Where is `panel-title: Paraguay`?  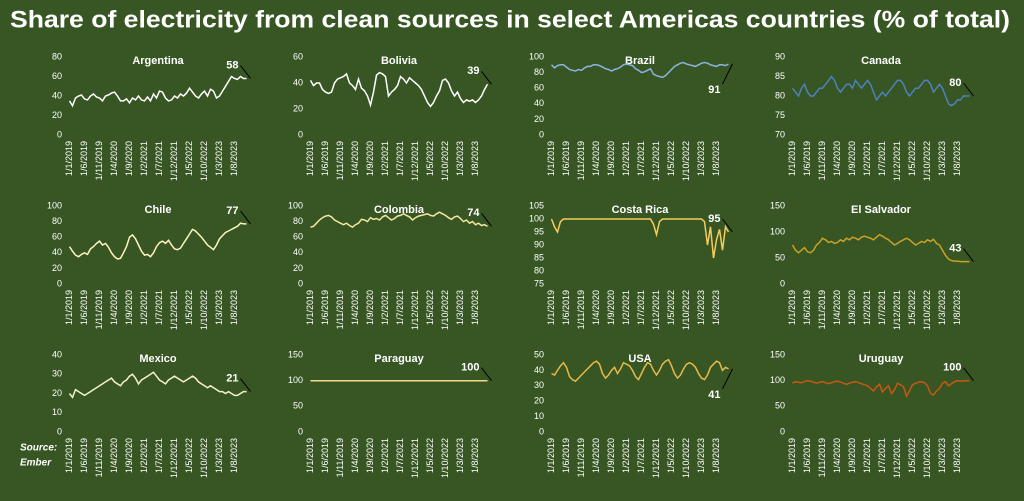
panel-title: Paraguay is located at coordinates (399, 359).